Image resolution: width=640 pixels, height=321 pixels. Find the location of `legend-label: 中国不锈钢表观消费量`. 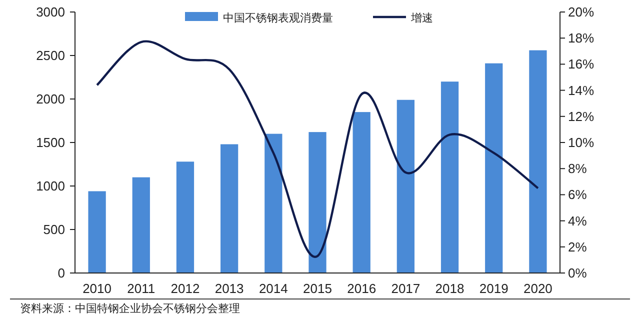

legend-label: 中国不锈钢表观消费量 is located at coordinates (278, 18).